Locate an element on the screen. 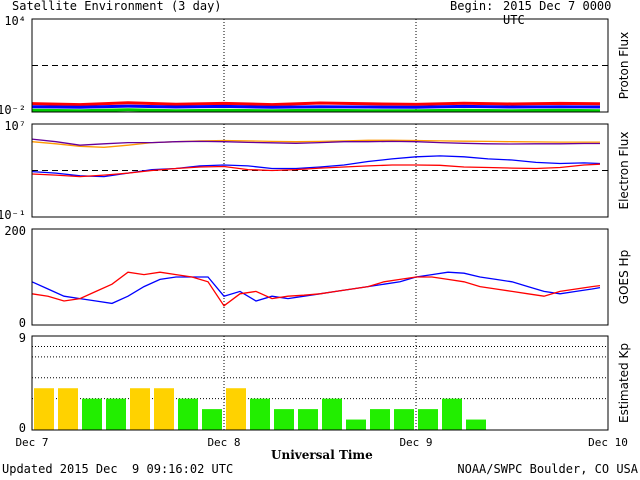 The width and height of the screenshot is (640, 480). goes_hp-series-1-line is located at coordinates (316, 289).